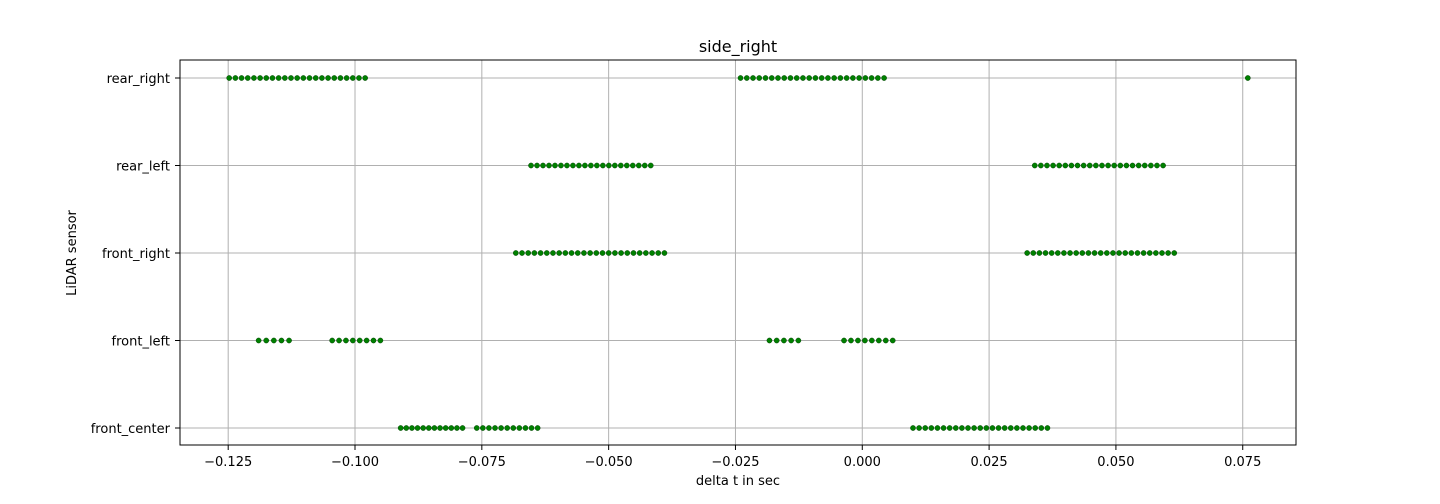 The height and width of the screenshot is (504, 1440). What do you see at coordinates (131, 429) in the screenshot?
I see `y-tick-label: front_center` at bounding box center [131, 429].